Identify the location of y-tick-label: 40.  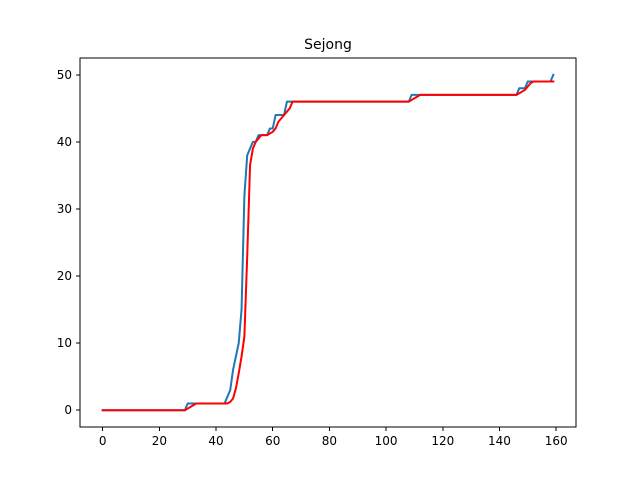
(64, 142).